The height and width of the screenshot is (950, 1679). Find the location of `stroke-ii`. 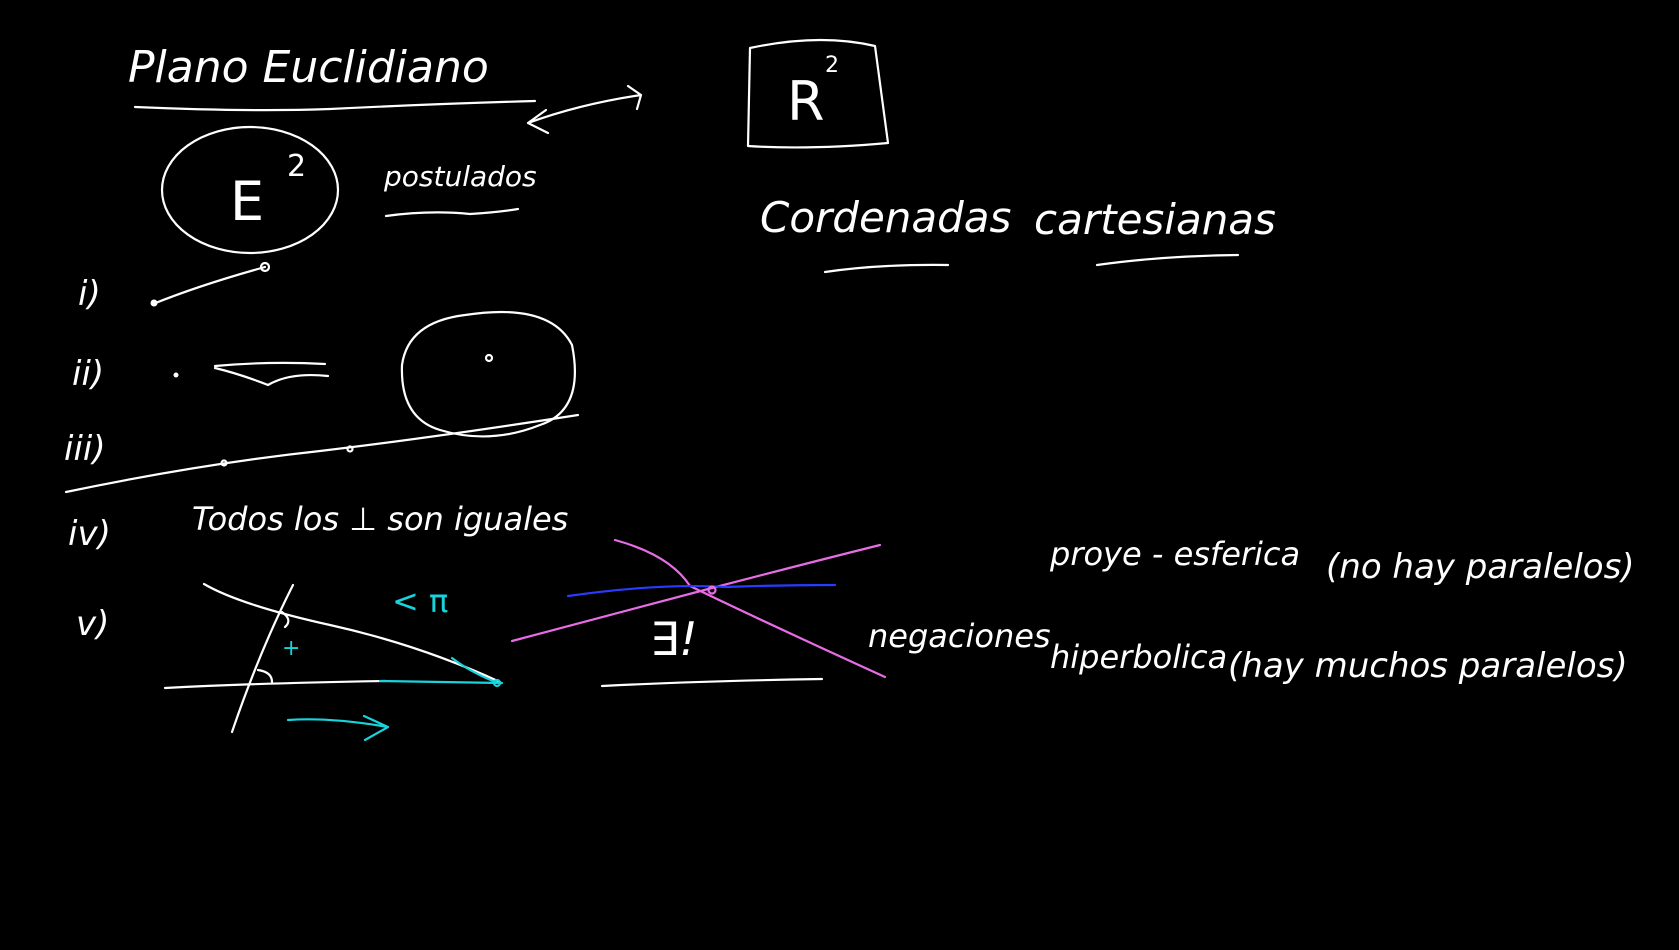

stroke-ii is located at coordinates (271, 374).